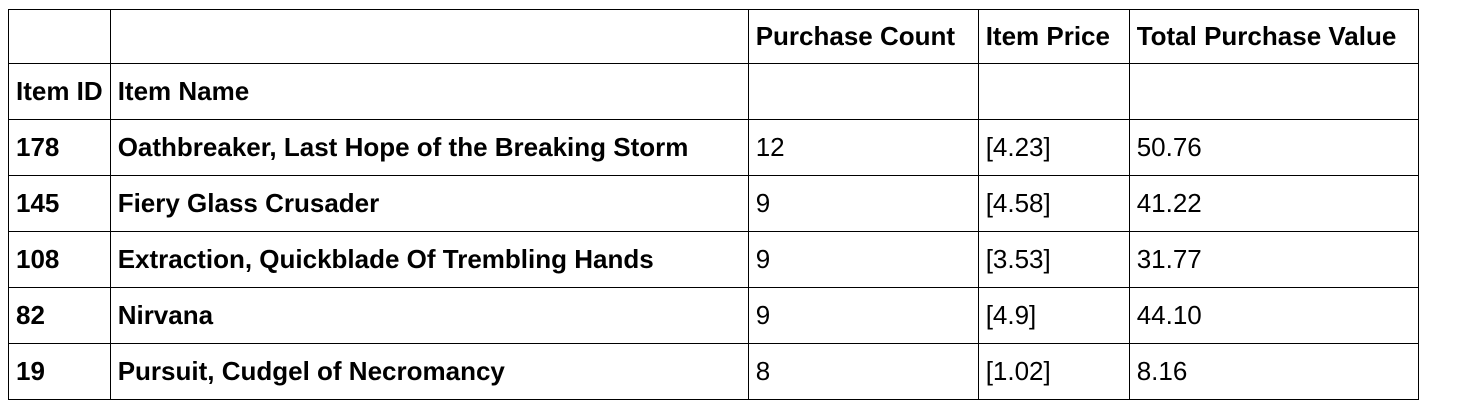 The image size is (1462, 418). I want to click on total-purchase-value-cell: 41.22, so click(1273, 203).